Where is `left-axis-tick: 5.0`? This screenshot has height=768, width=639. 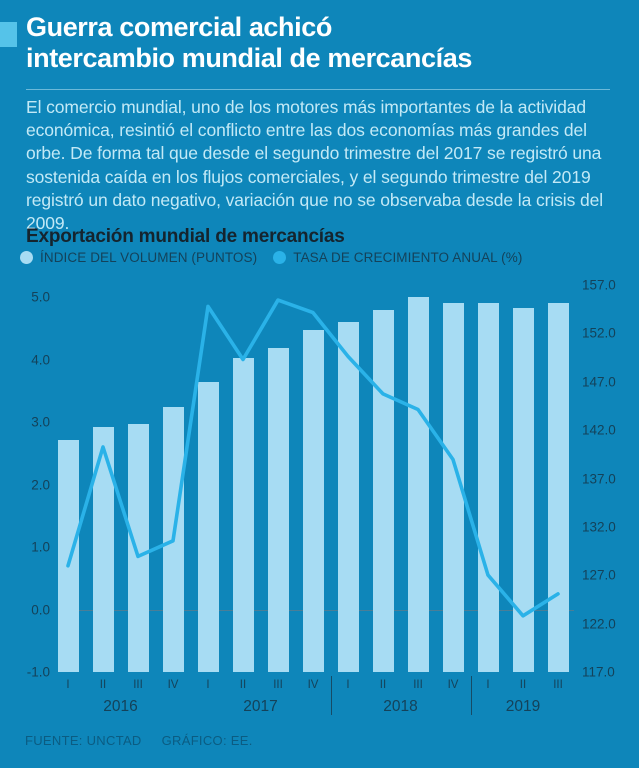 left-axis-tick: 5.0 is located at coordinates (40, 297).